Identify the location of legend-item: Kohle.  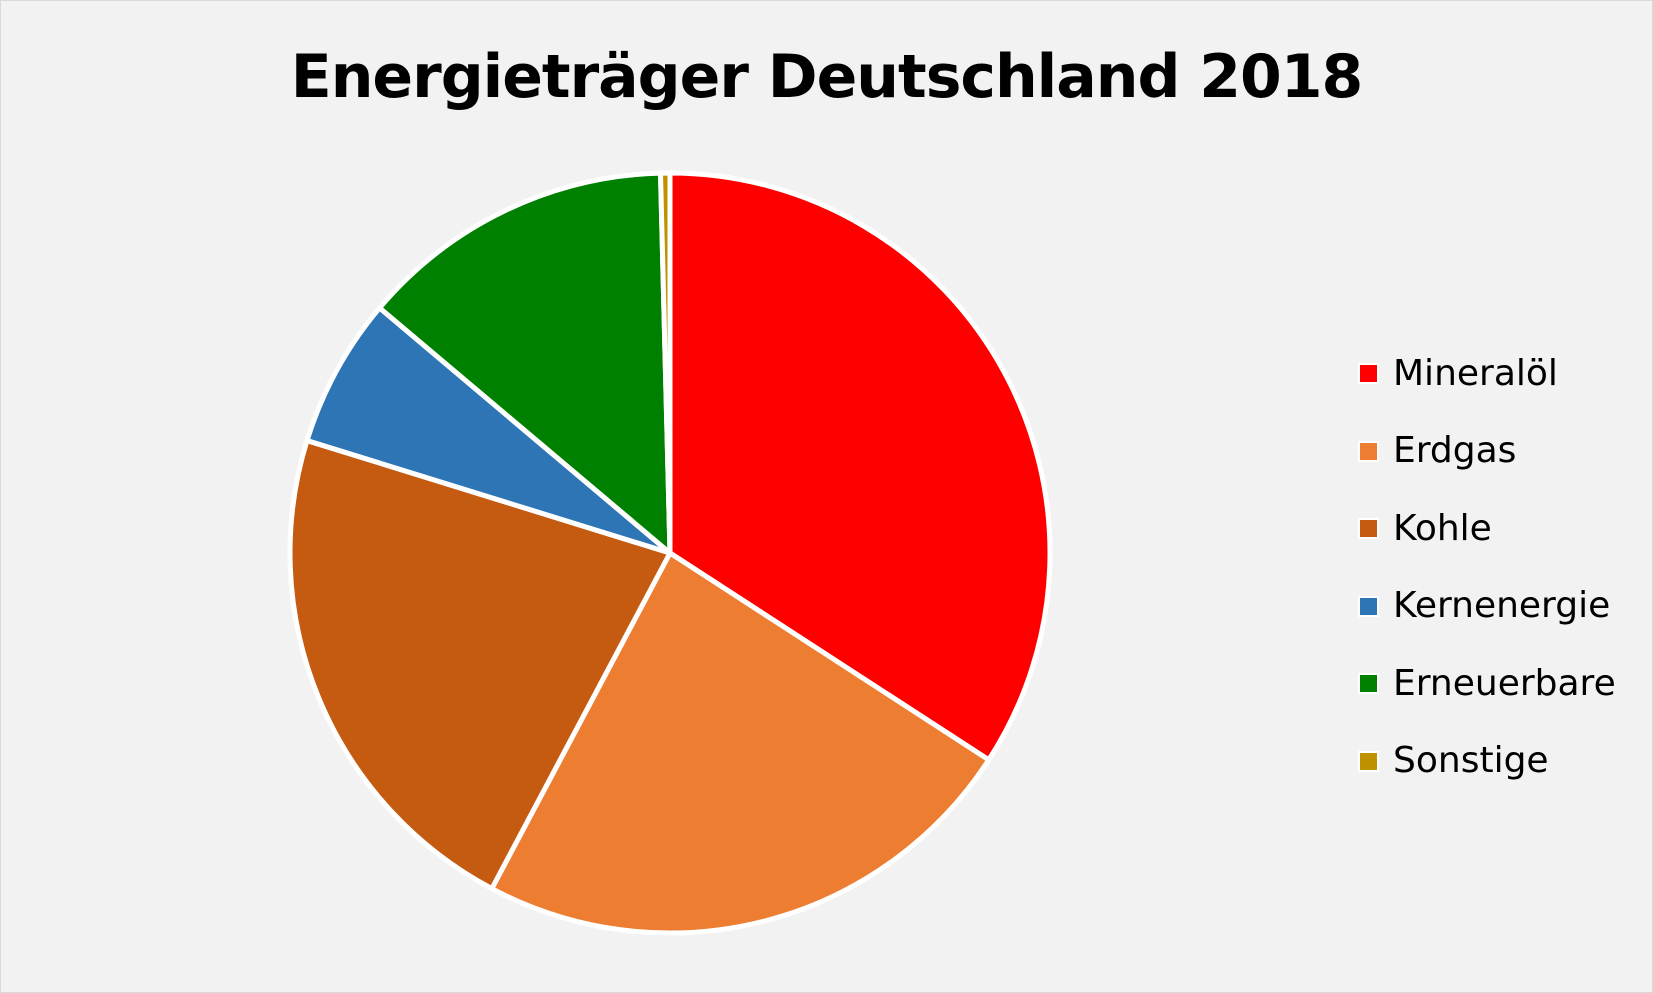
(1487, 529).